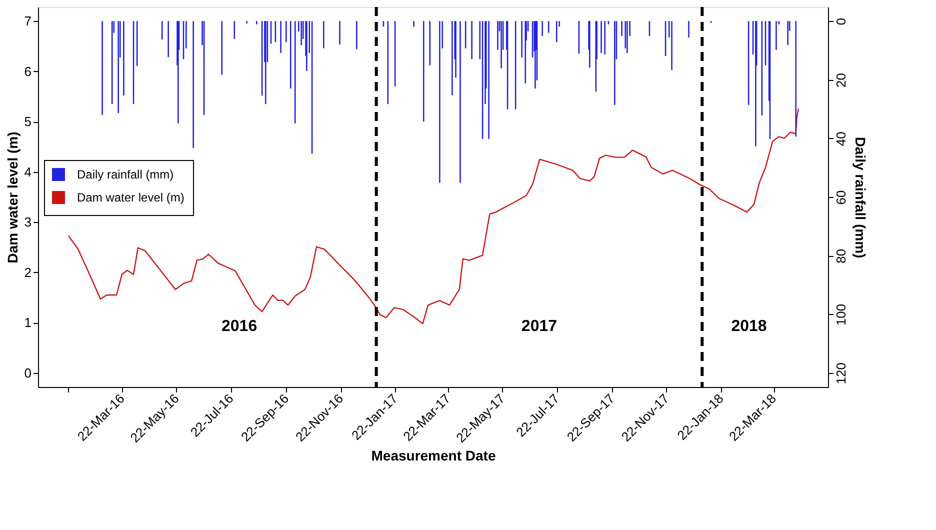 The width and height of the screenshot is (936, 530). What do you see at coordinates (239, 327) in the screenshot?
I see `annotation: 2016` at bounding box center [239, 327].